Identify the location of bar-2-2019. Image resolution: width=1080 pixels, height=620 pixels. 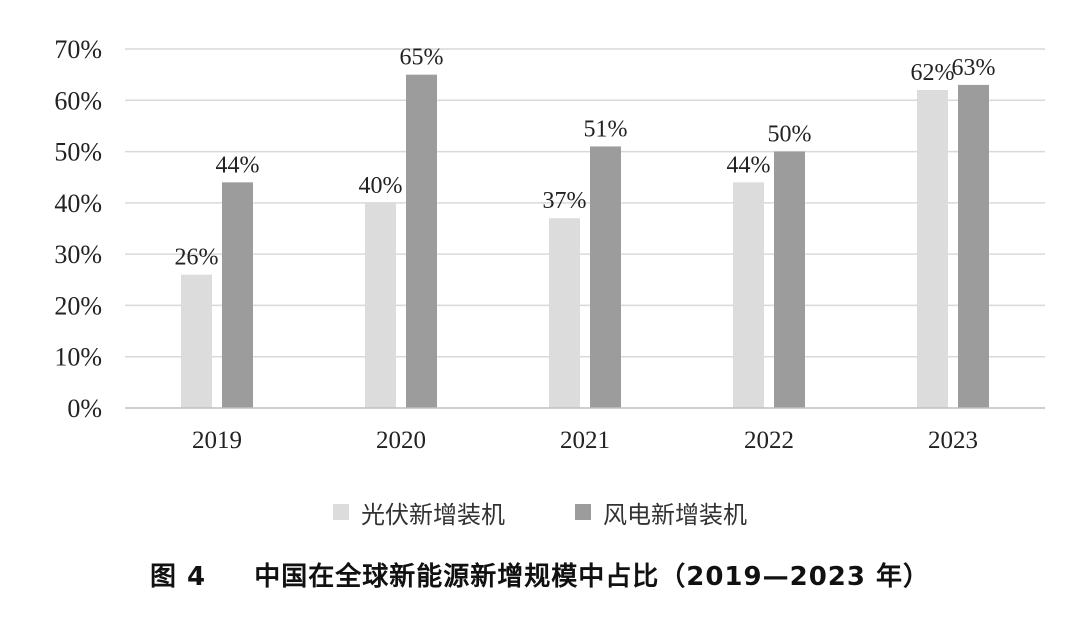
(237, 295).